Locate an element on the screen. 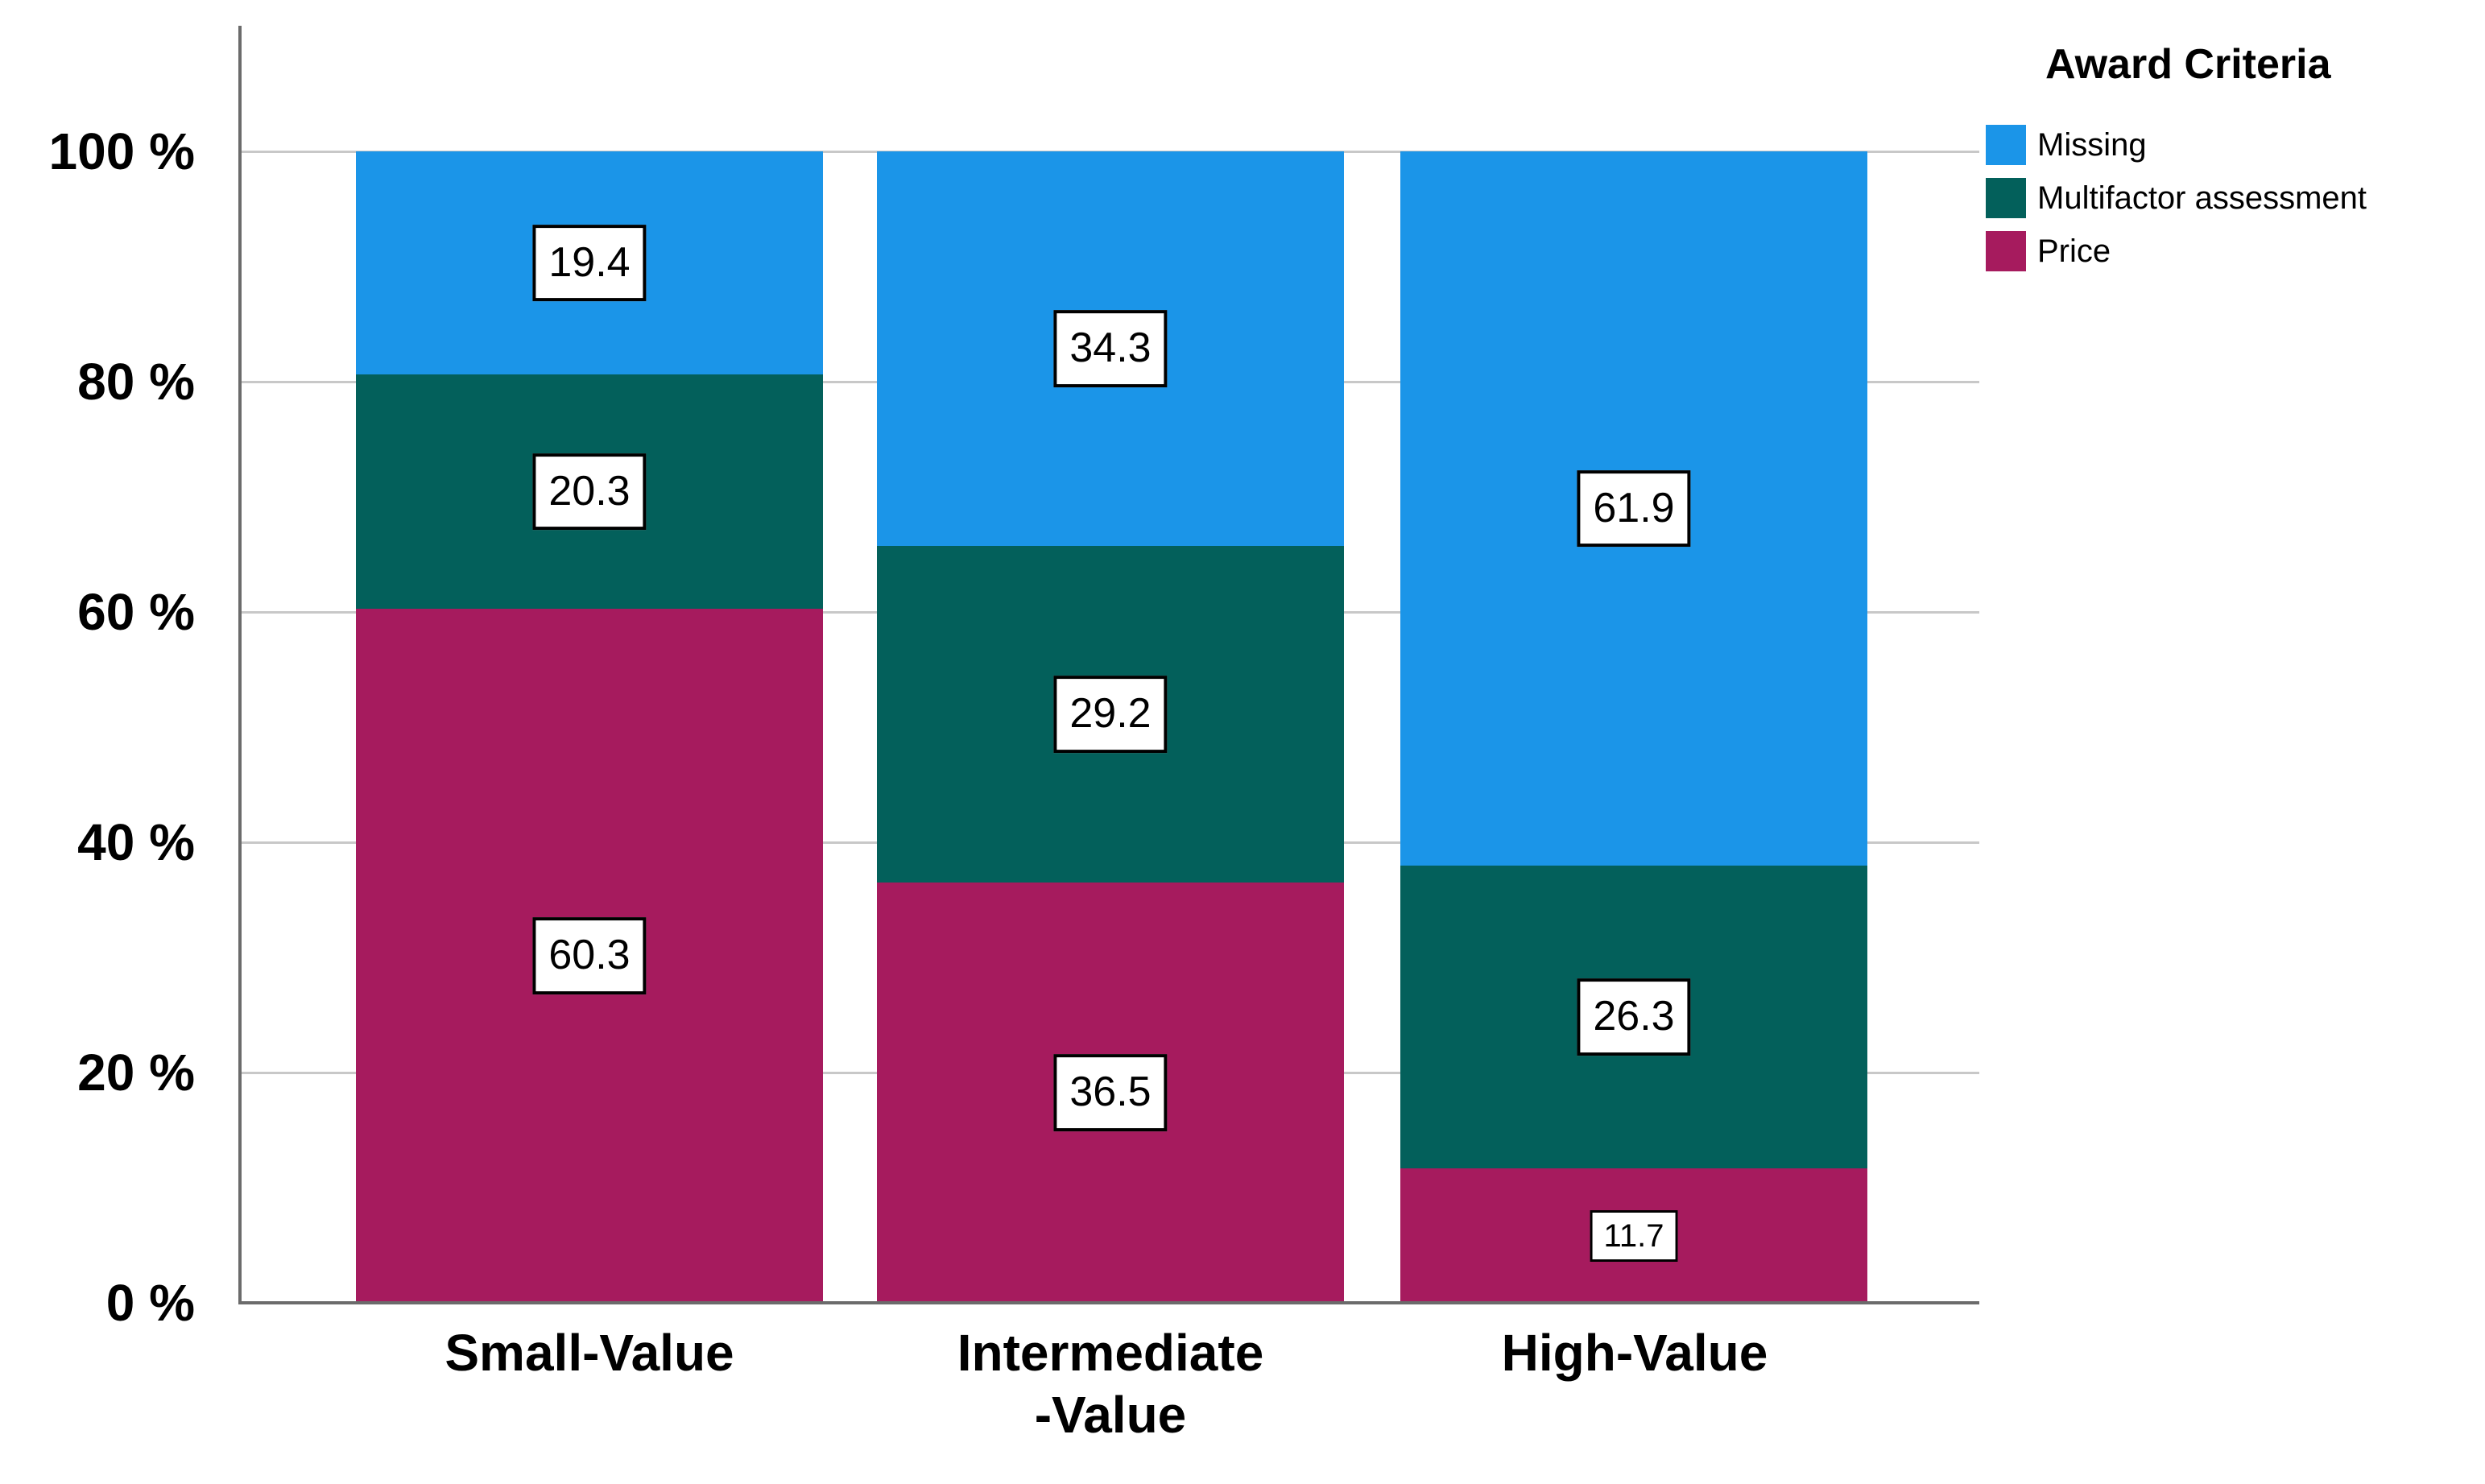 This screenshot has width=2485, height=1484. value-label-box: 34.3 is located at coordinates (1110, 349).